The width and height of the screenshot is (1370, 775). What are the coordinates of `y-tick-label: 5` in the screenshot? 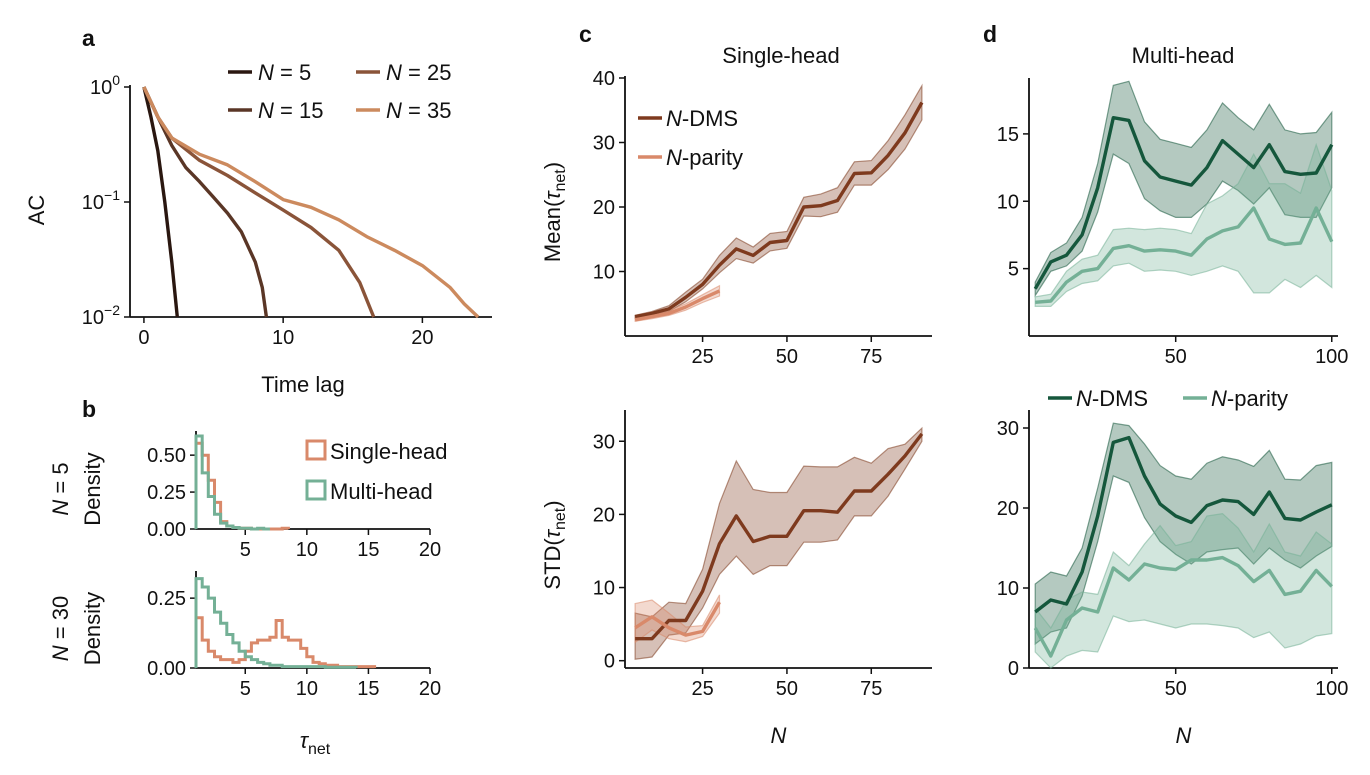 It's located at (1013, 270).